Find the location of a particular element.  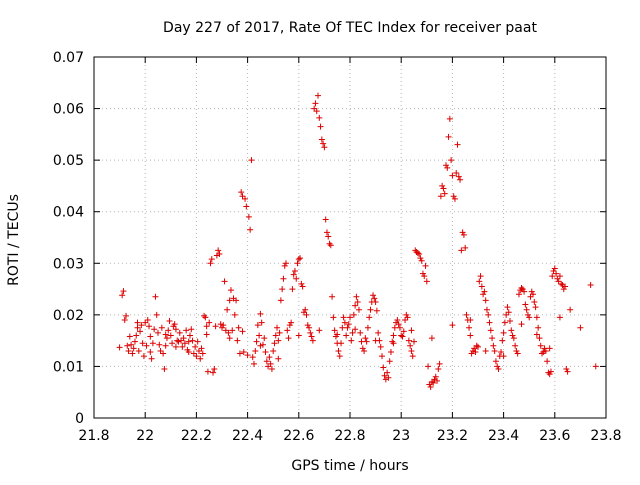

y-tick-label: 0.02 is located at coordinates (68, 316).